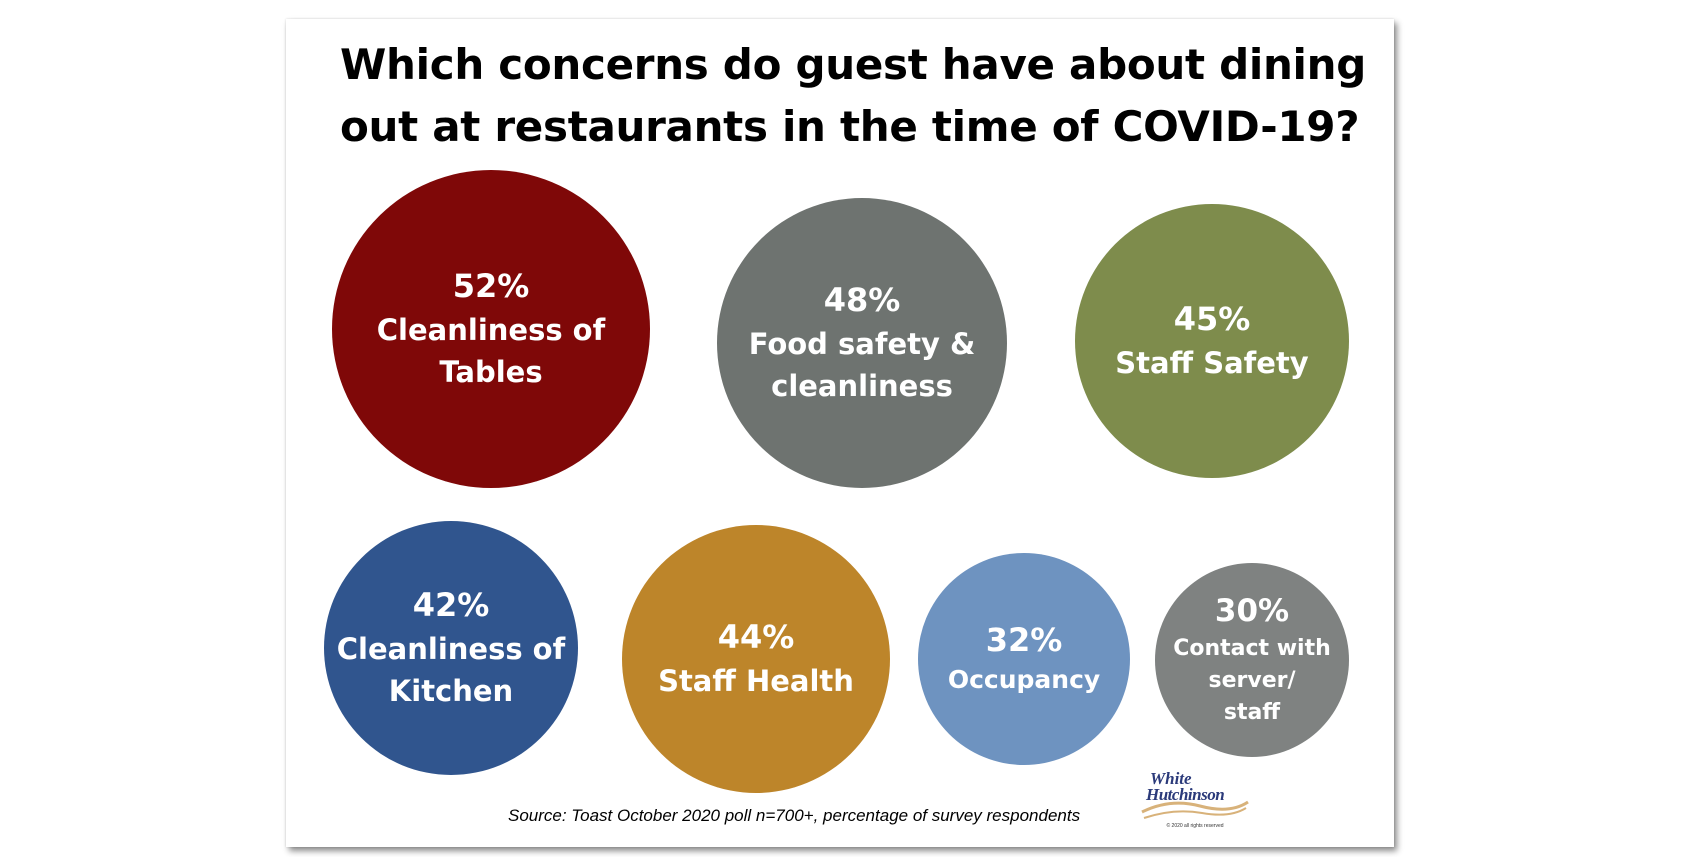 The height and width of the screenshot is (857, 1686). I want to click on bubble-percent: 44%, so click(756, 637).